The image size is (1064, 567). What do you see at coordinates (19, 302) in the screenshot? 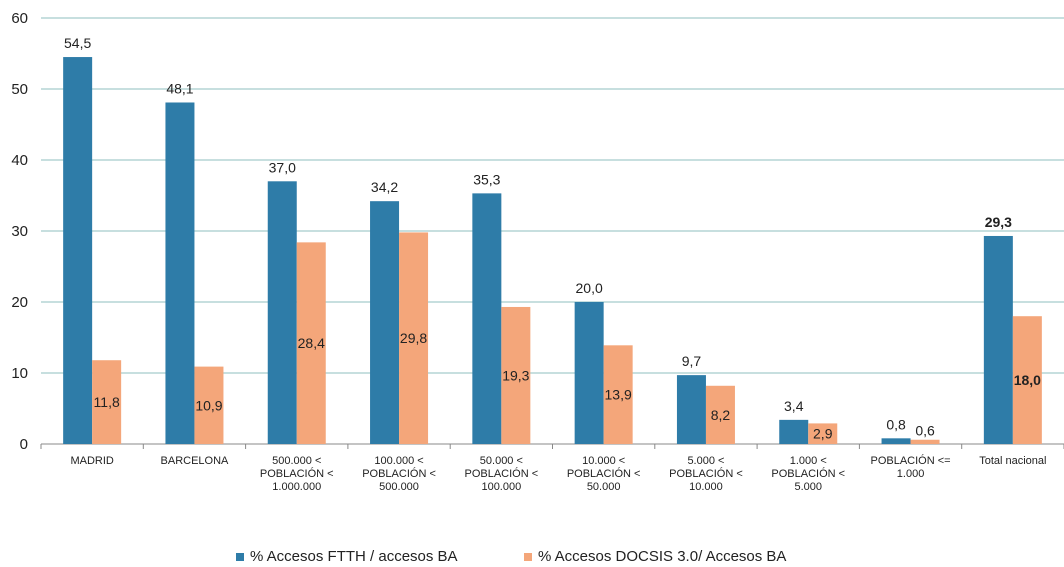
I see `y-tick-label: 20` at bounding box center [19, 302].